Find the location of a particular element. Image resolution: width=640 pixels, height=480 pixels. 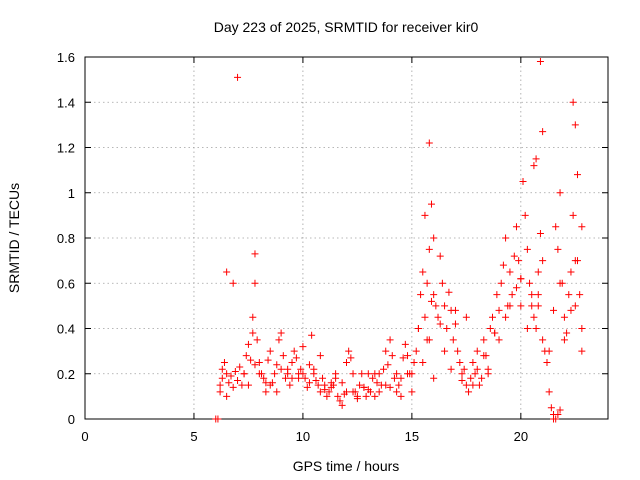

y-tick-label: 0.8 is located at coordinates (66, 238).